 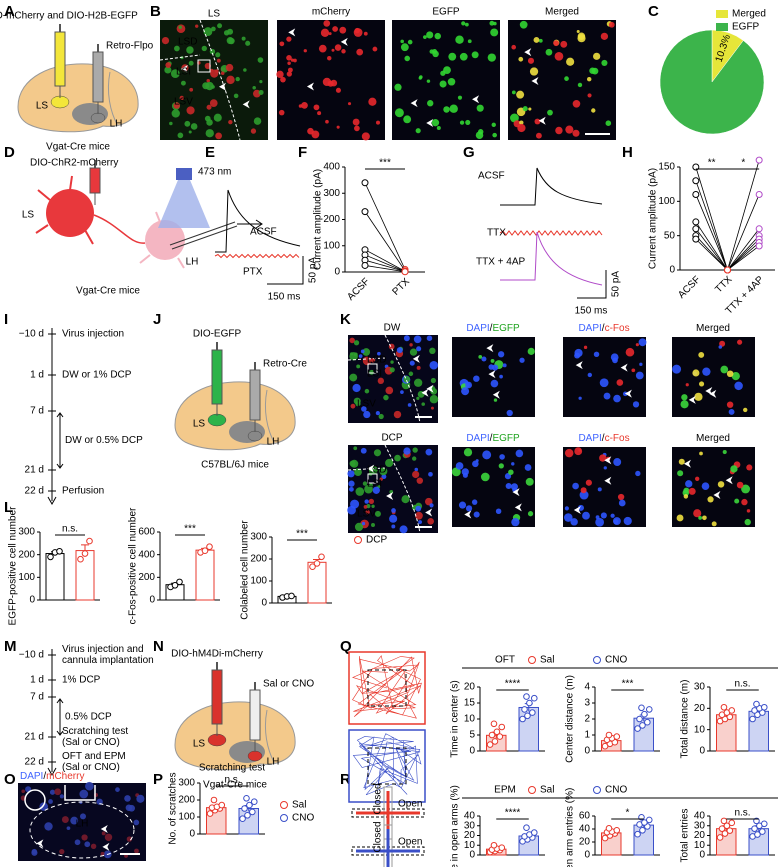 What do you see at coordinates (70, 213) in the screenshot?
I see `ls-neuron` at bounding box center [70, 213].